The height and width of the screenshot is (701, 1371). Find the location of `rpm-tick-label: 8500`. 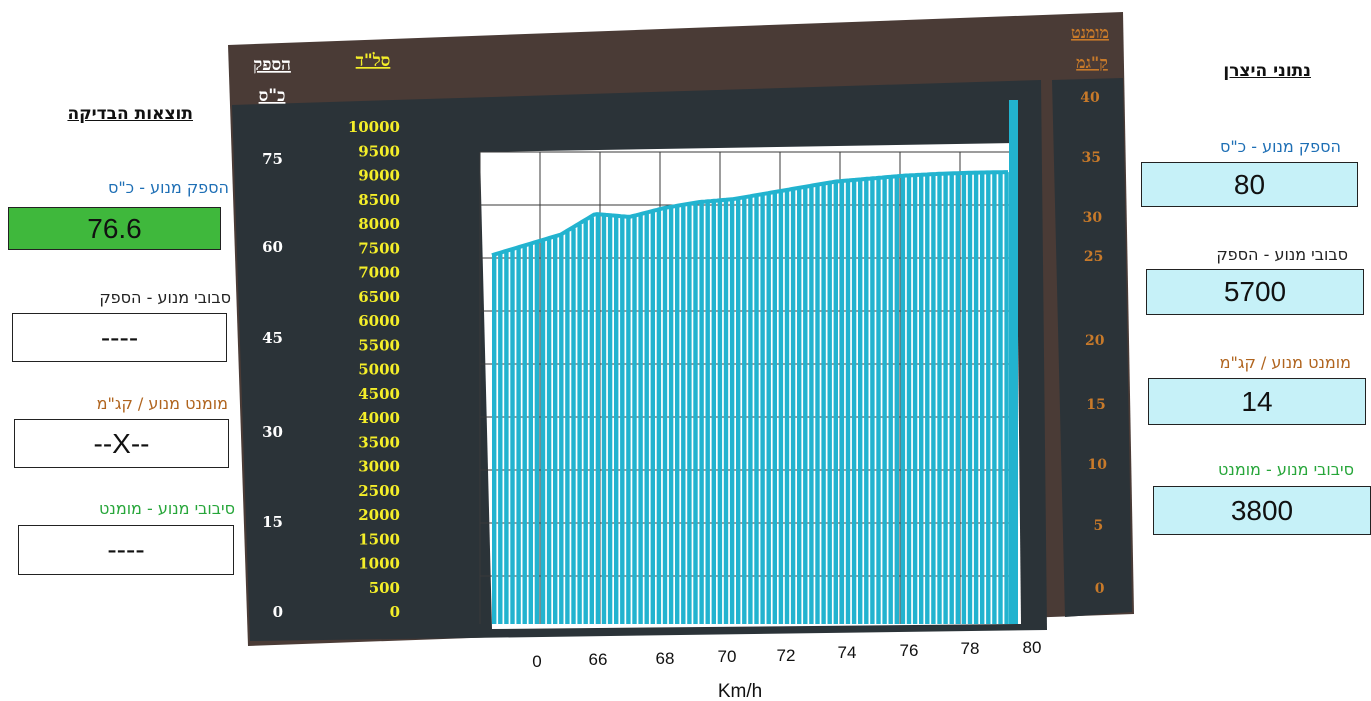

rpm-tick-label: 8500 is located at coordinates (379, 200).